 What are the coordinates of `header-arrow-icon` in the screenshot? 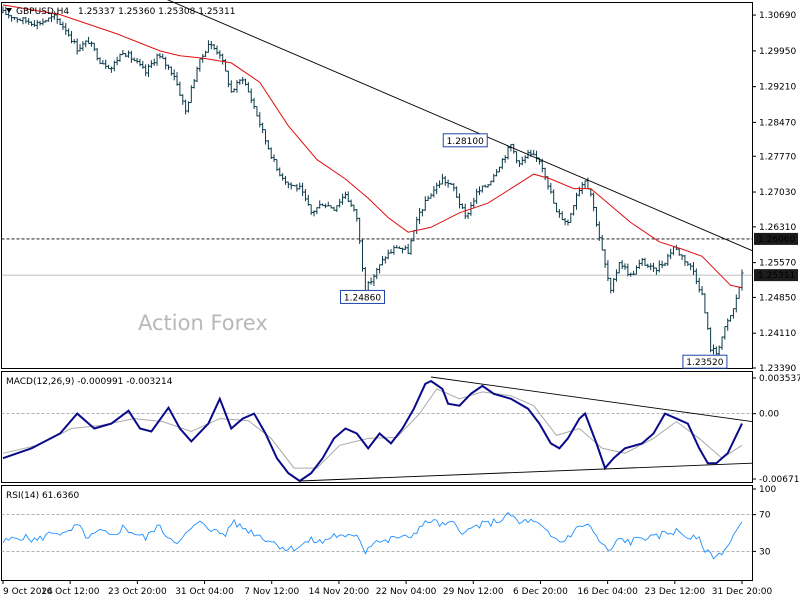 It's located at (9, 10).